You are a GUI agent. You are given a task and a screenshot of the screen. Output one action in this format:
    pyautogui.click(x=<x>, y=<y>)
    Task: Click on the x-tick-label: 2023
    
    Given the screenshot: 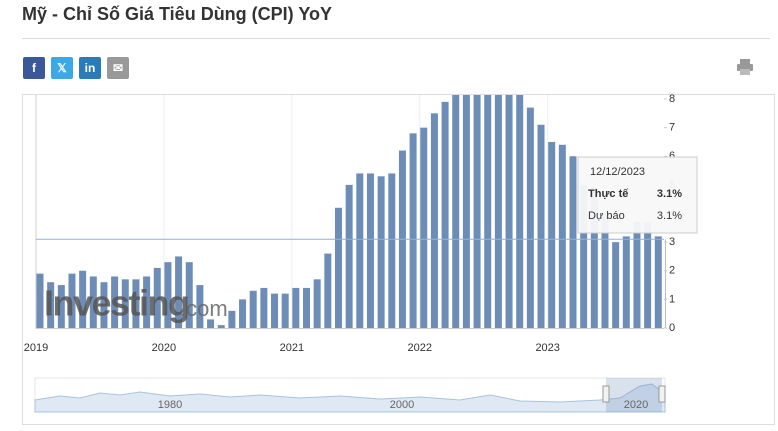 What is the action you would take?
    pyautogui.click(x=547, y=348)
    